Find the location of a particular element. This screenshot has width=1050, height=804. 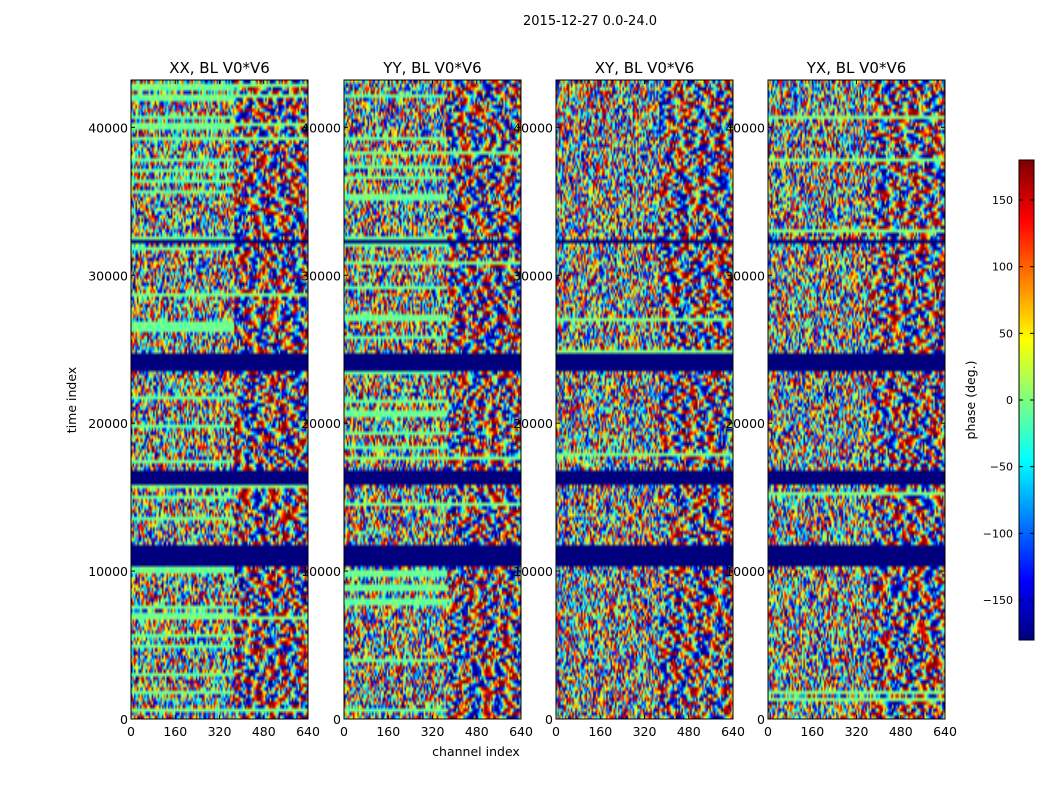

colorbar-tick-label: 0 is located at coordinates (1009, 400).